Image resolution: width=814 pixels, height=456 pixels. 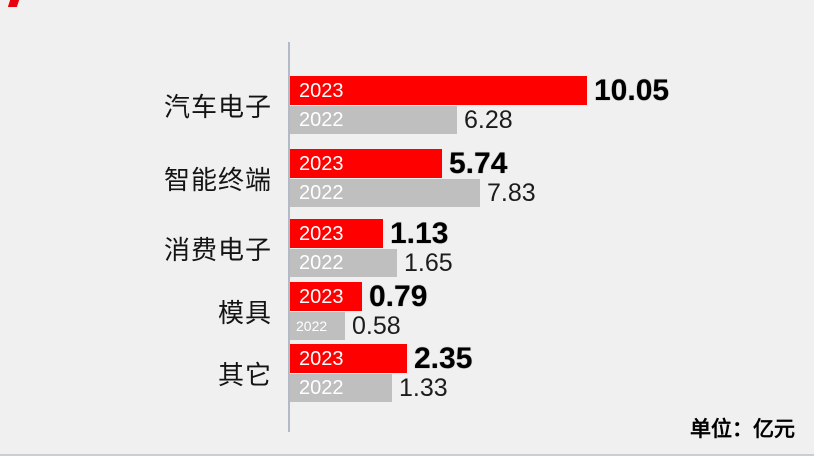 I want to click on bar-row-2022: 2022 7.83, so click(x=413, y=193).